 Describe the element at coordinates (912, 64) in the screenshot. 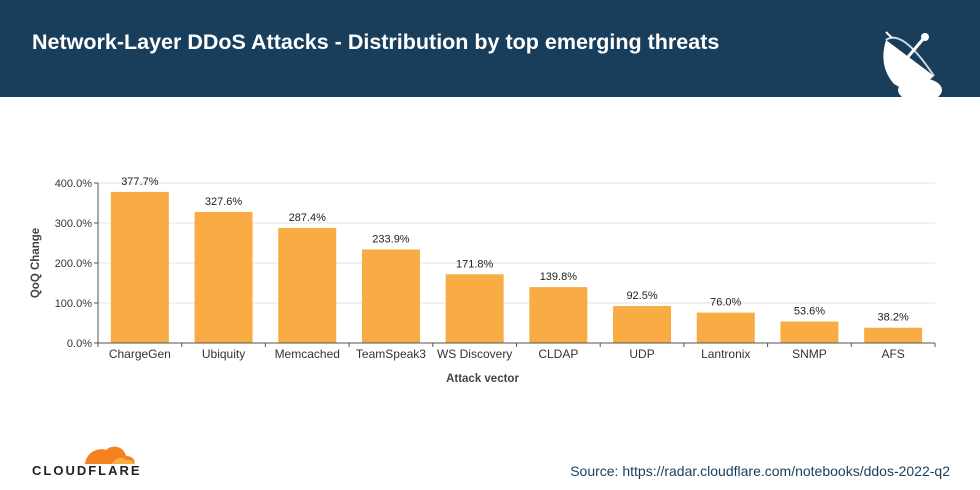

I see `satellite-dish-icon` at that location.